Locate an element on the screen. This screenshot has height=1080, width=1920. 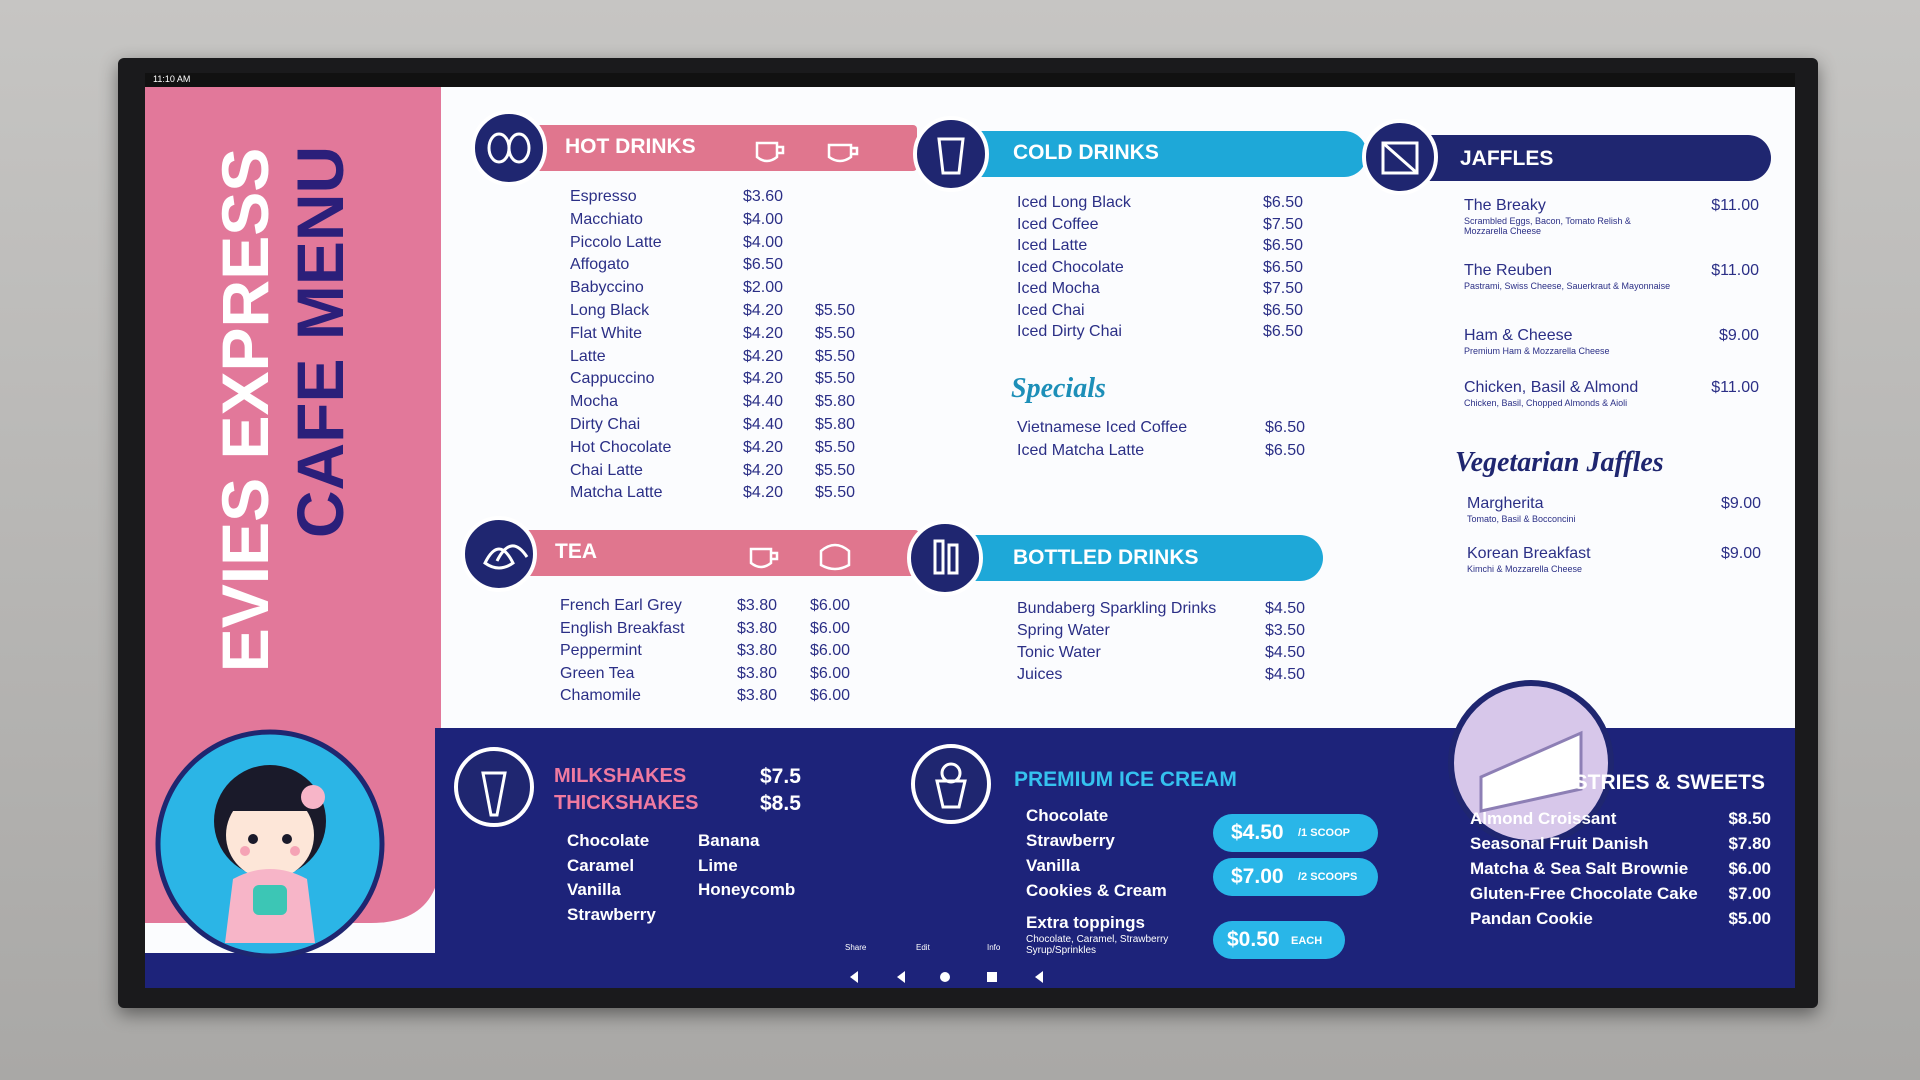
item-name: Spring Water is located at coordinates (1063, 630).